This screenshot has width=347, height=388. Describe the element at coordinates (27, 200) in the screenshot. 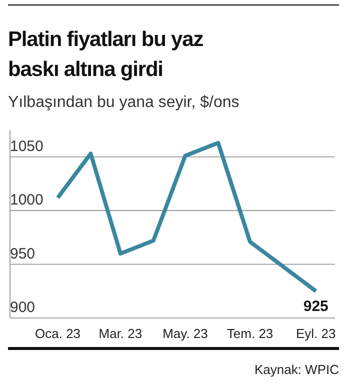

I see `y-tick-label: 1000` at that location.